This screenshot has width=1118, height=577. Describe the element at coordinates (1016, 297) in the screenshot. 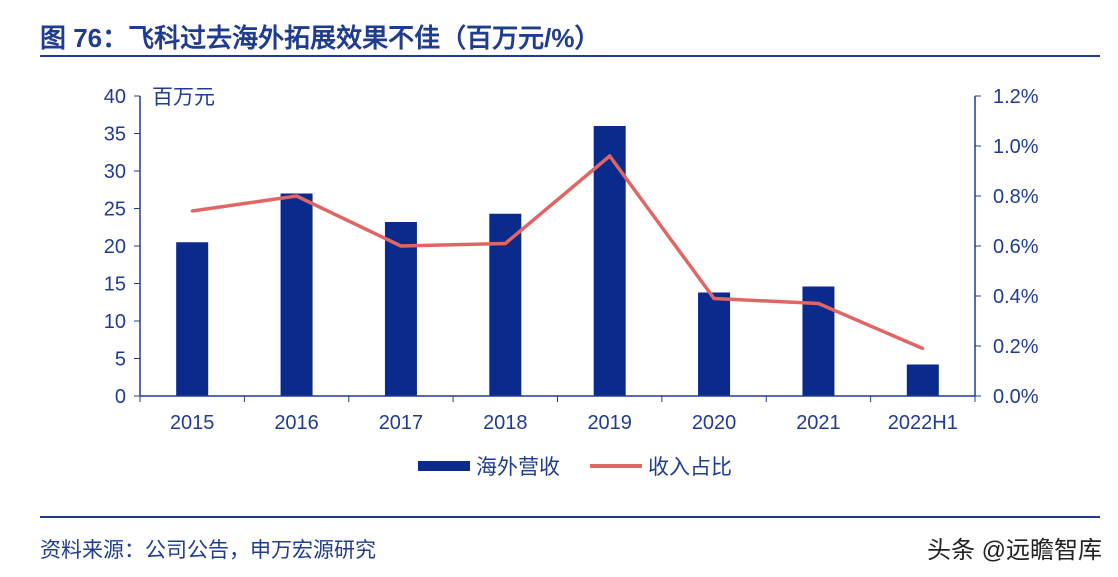

I see `right-tick-label: 0.4%` at that location.